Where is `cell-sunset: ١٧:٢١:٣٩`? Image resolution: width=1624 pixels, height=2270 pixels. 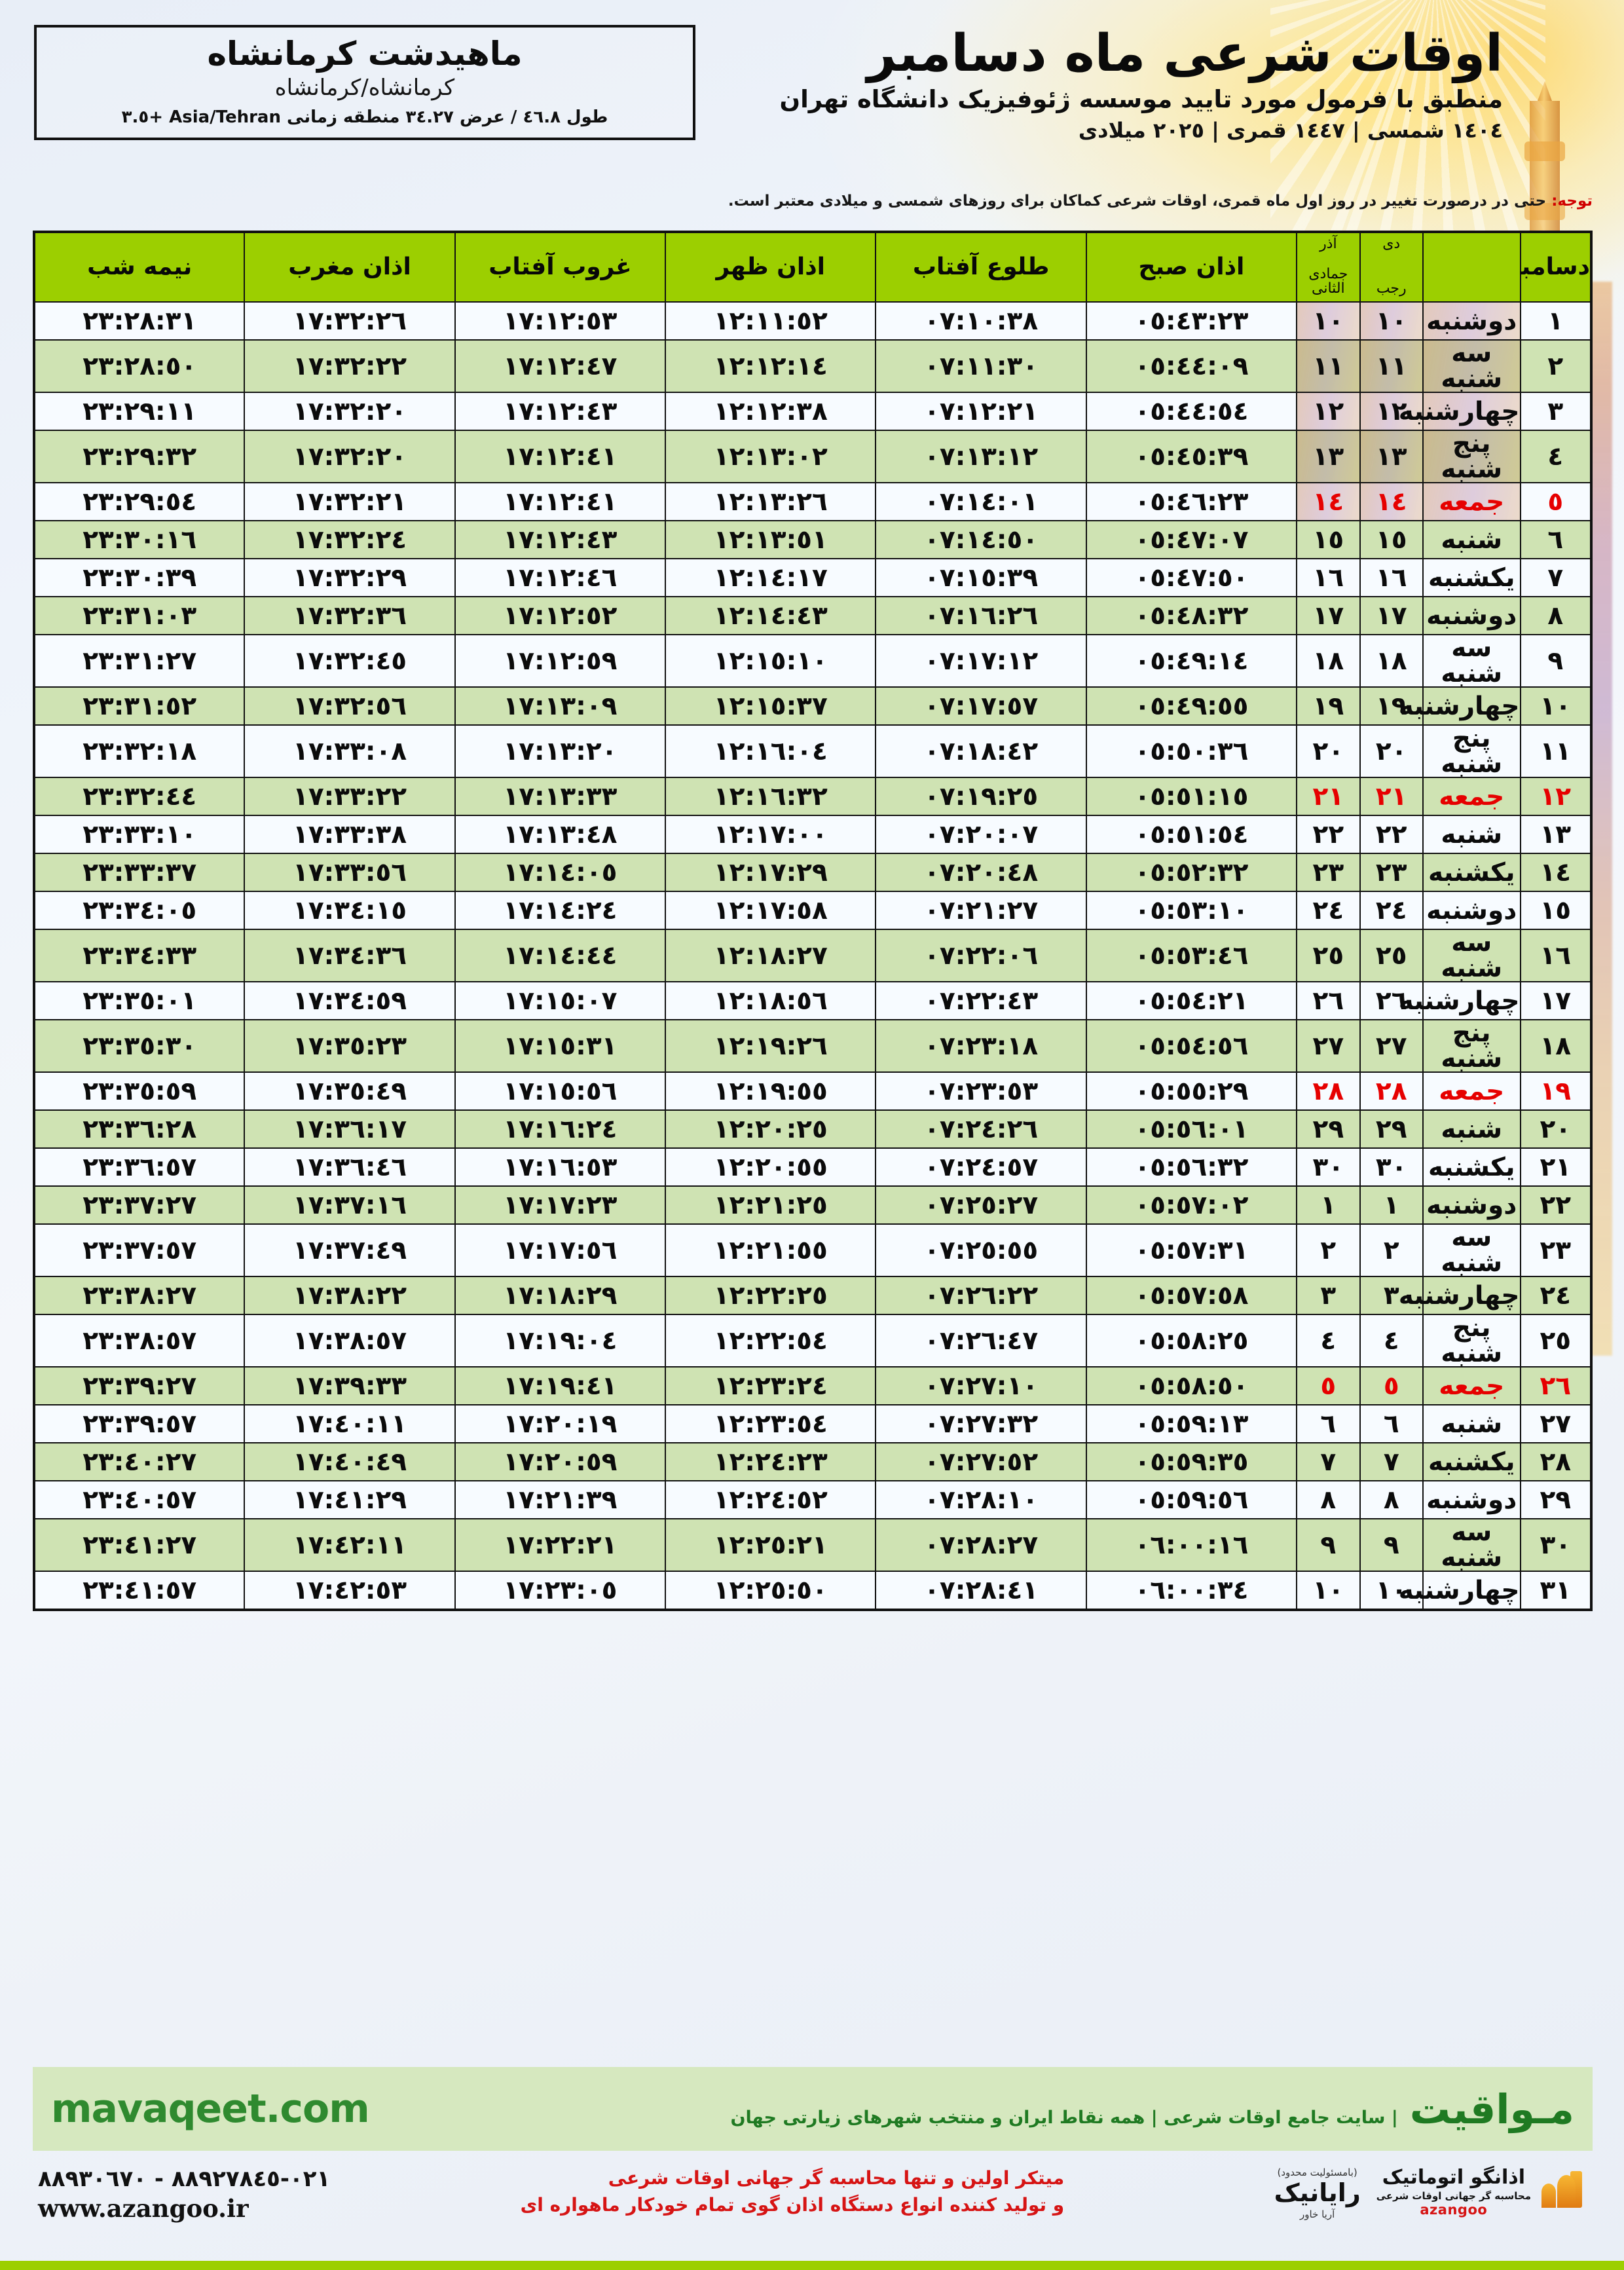
cell-sunset: ١٧:٢١:٣٩ is located at coordinates (560, 1499).